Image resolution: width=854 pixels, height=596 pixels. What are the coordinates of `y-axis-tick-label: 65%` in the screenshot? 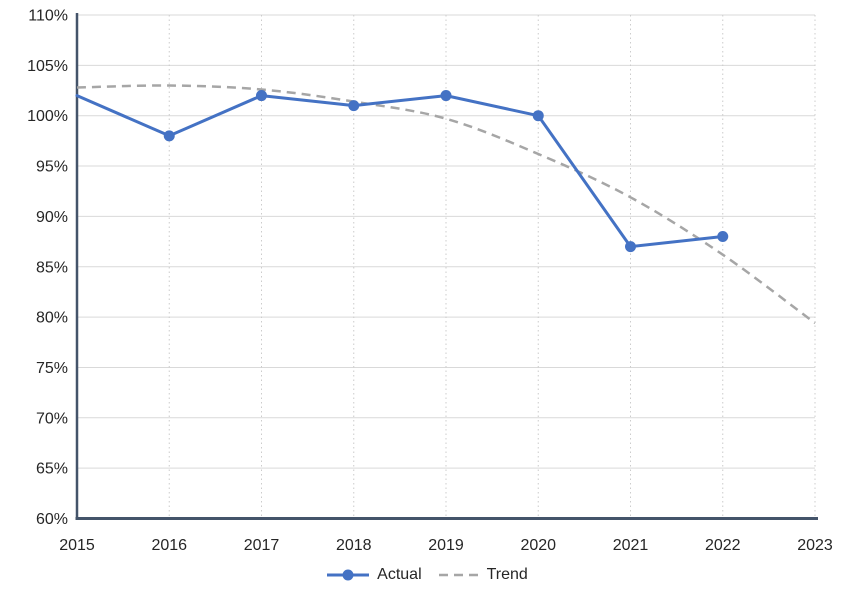 It's located at (52, 469).